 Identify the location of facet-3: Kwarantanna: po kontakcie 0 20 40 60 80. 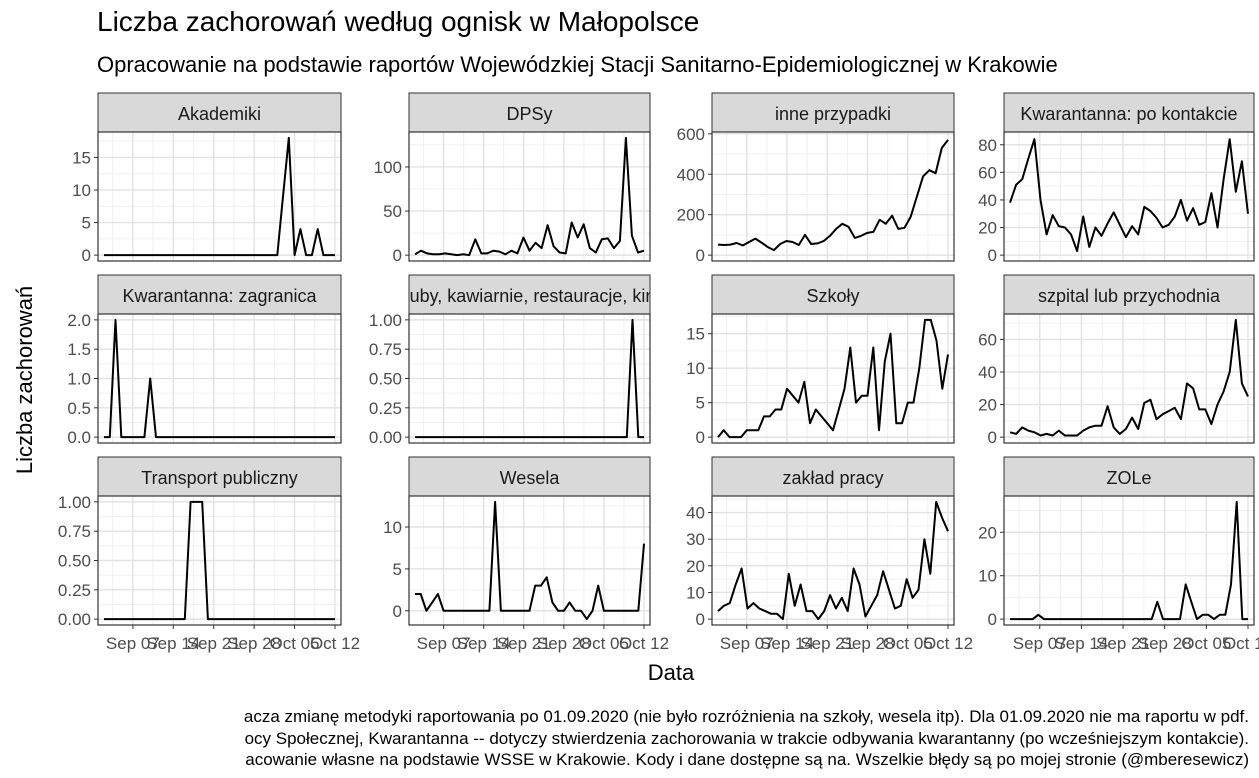
(1116, 178).